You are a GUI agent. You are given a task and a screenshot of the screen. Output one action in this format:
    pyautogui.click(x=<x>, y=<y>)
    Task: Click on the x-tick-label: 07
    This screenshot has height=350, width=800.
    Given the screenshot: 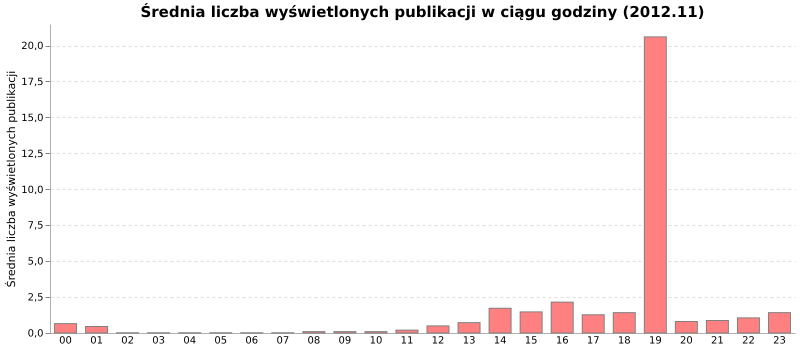 What is the action you would take?
    pyautogui.click(x=283, y=341)
    